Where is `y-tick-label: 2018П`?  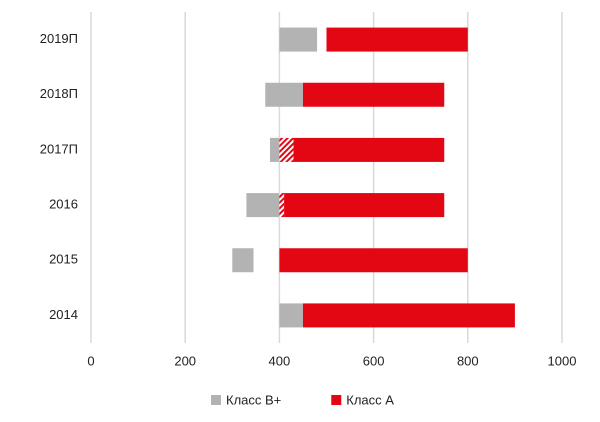 y-tick-label: 2018П is located at coordinates (59, 93).